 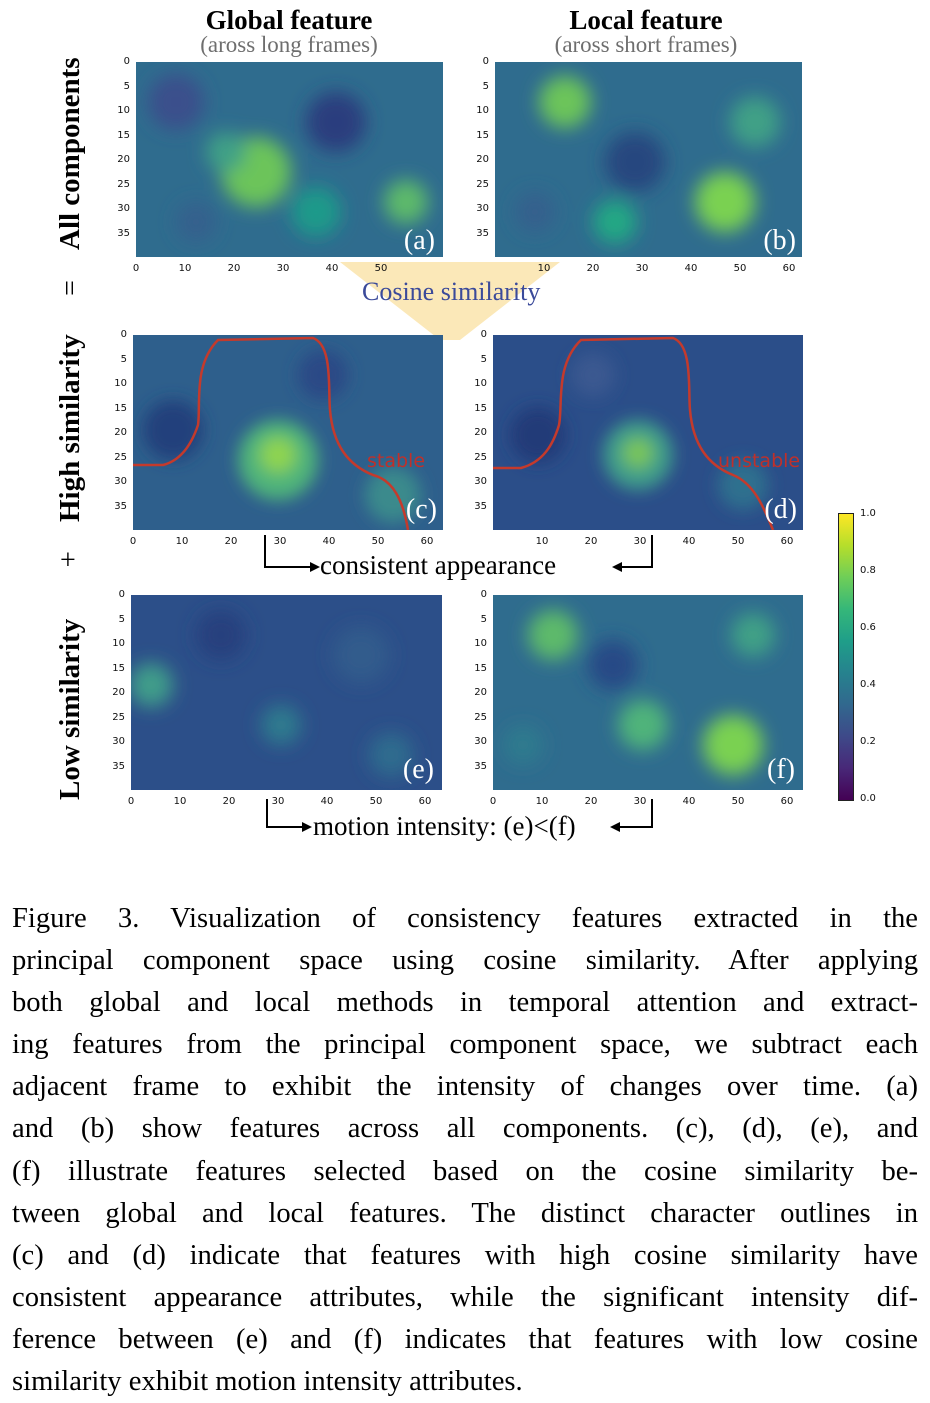 I want to click on heatmap-d-image, so click(x=648, y=432).